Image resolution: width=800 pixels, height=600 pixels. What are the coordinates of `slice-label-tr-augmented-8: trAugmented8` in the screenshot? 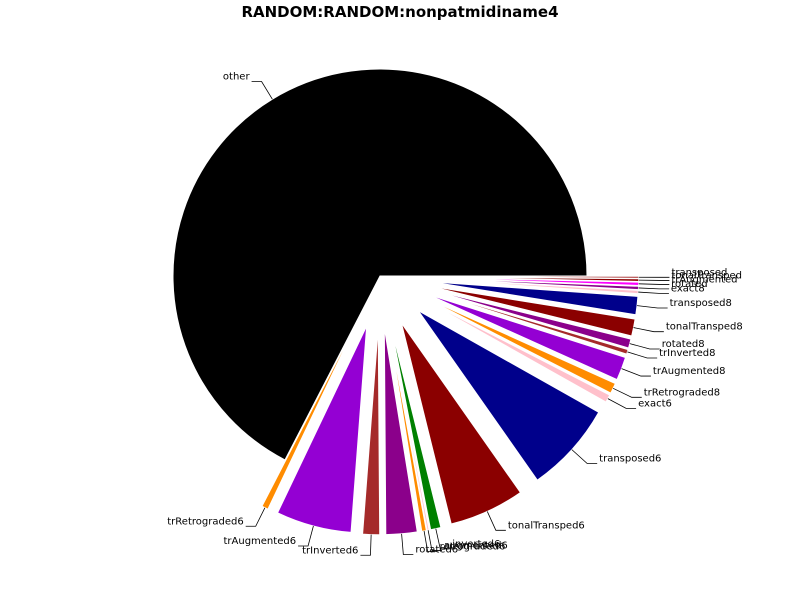 It's located at (689, 371).